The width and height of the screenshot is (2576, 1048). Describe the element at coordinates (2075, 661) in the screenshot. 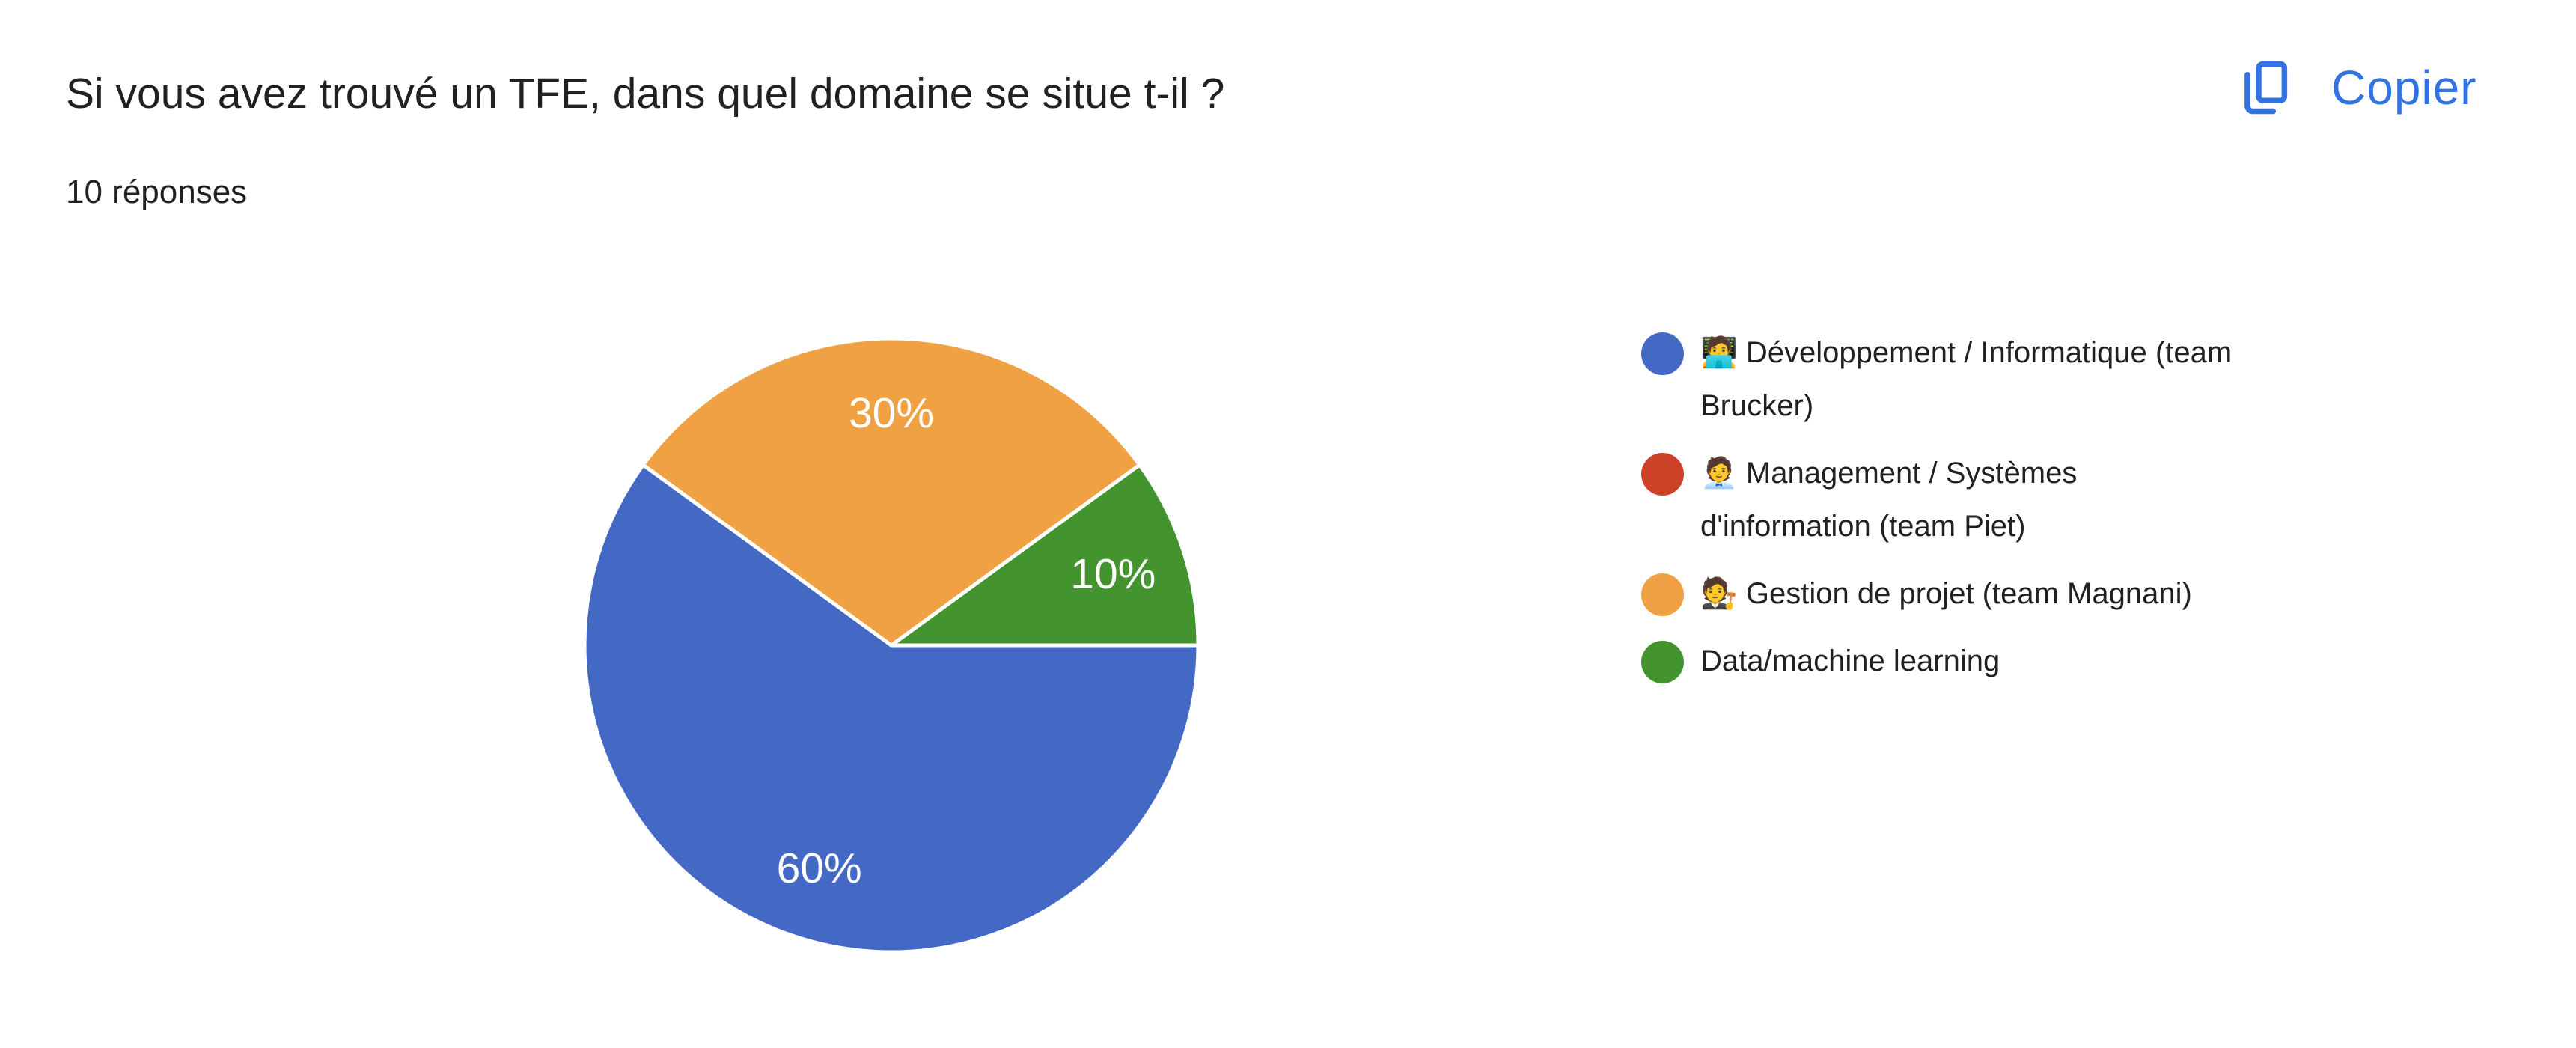

I see `legend-item-3: Data/machine learning` at that location.